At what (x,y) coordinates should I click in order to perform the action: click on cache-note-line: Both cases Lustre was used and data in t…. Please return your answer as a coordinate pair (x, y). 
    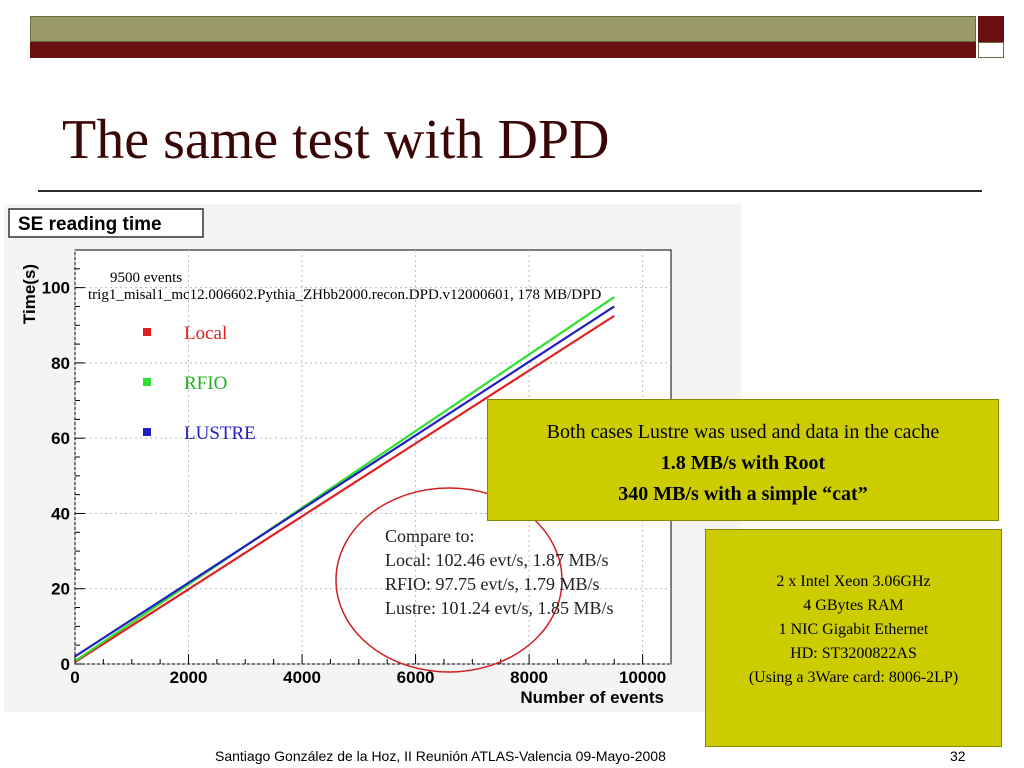
    Looking at the image, I should click on (743, 432).